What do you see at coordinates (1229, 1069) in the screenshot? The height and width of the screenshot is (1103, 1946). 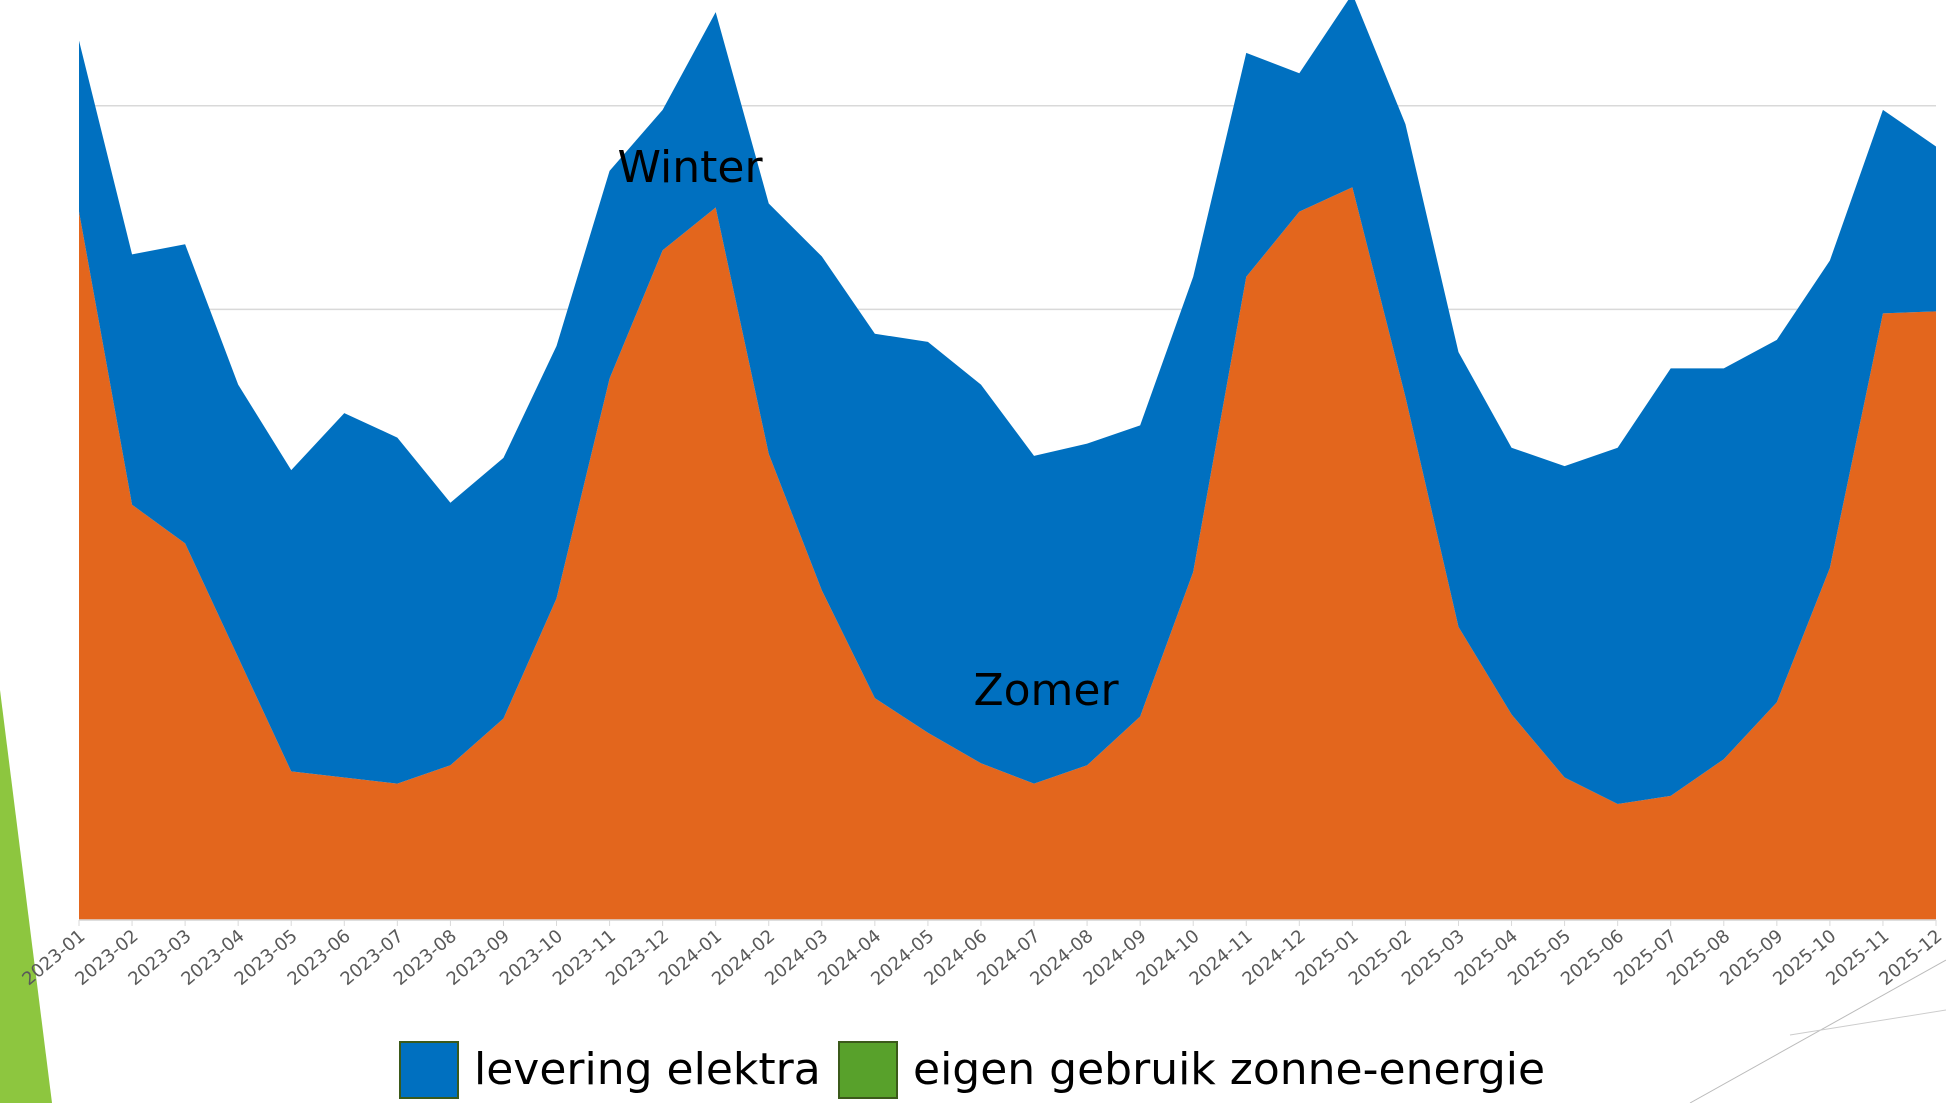 I see `legend-label: eigen gebruik zonne-energie` at bounding box center [1229, 1069].